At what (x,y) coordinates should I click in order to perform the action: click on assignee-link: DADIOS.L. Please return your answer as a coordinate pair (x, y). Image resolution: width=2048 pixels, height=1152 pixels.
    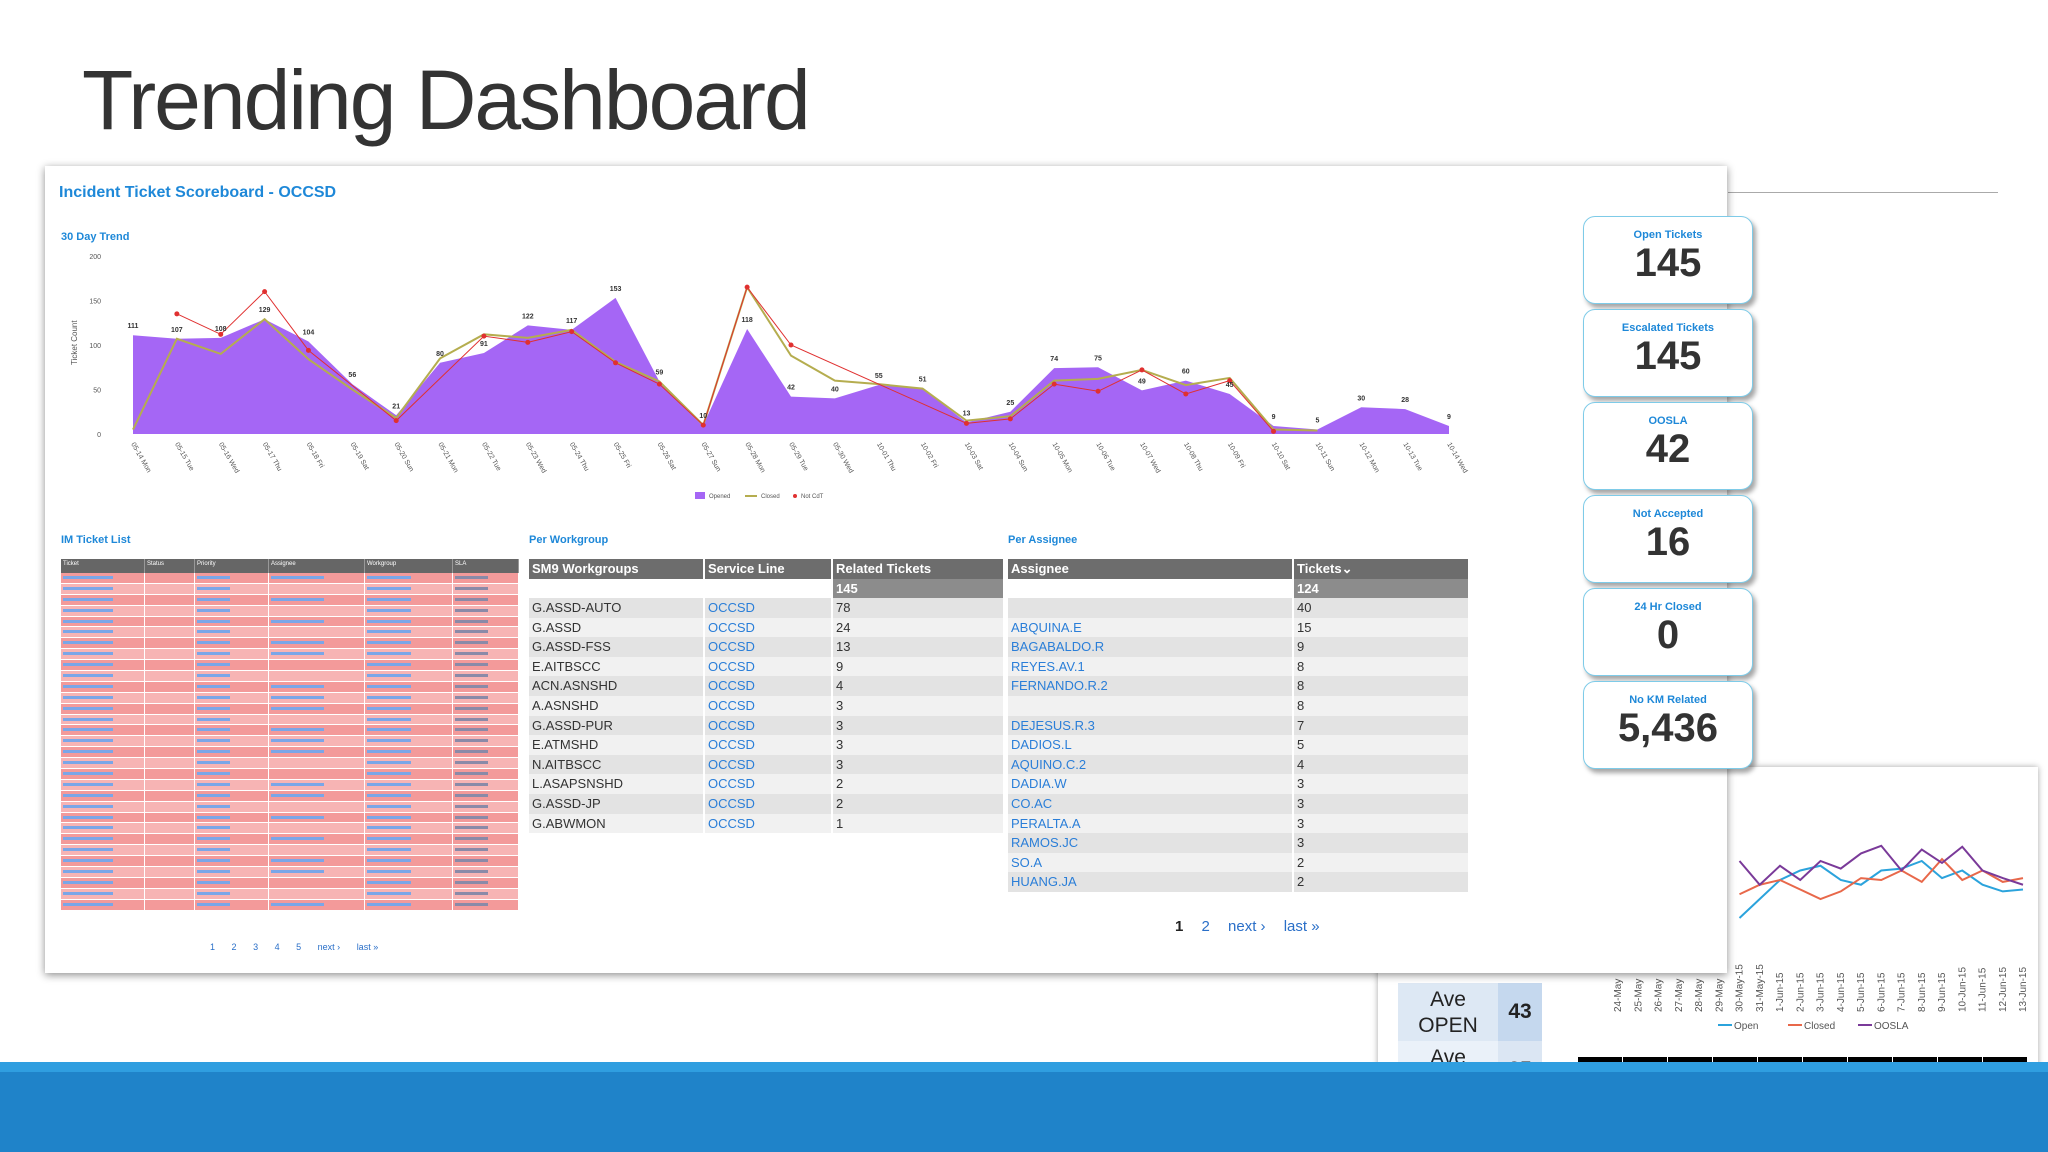
    Looking at the image, I should click on (1151, 745).